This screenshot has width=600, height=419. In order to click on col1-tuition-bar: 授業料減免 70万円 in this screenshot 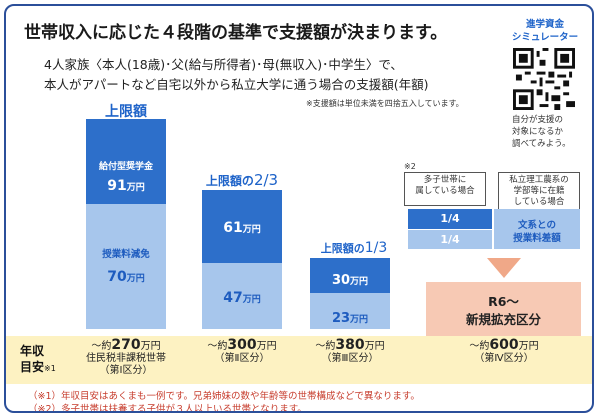, I will do `click(126, 266)`.